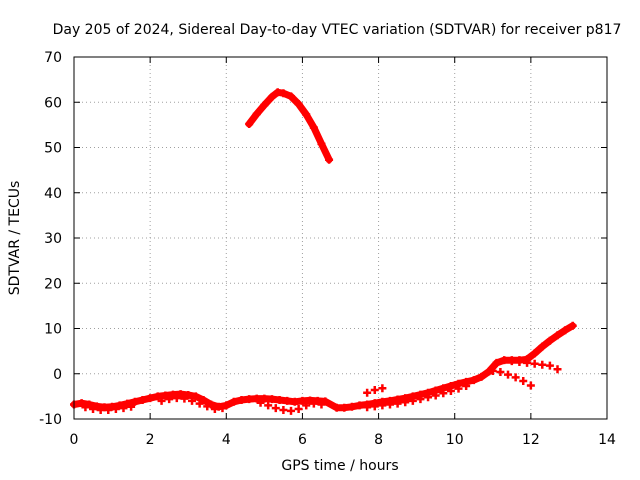 The height and width of the screenshot is (480, 640). What do you see at coordinates (53, 330) in the screenshot?
I see `y-tick-label: 10` at bounding box center [53, 330].